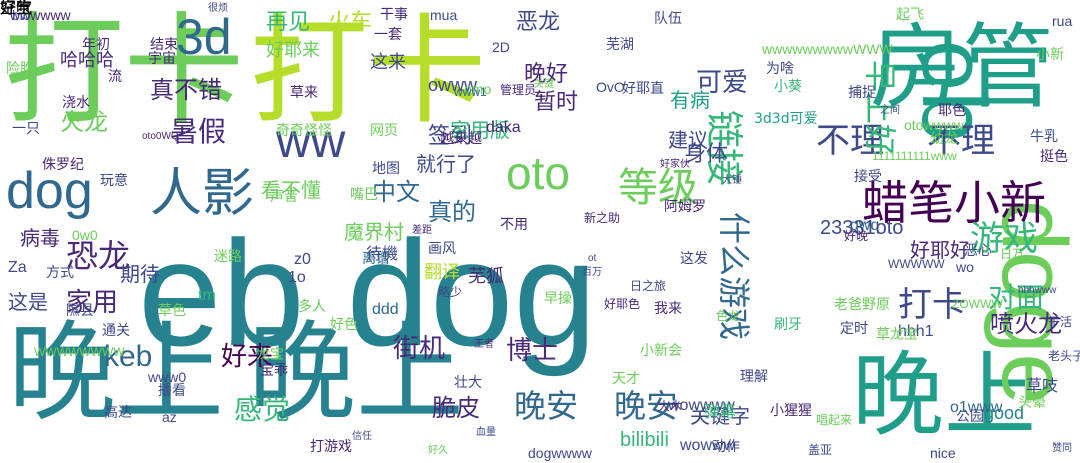 This screenshot has height=463, width=1080. What do you see at coordinates (486, 276) in the screenshot?
I see `word: 芜狐` at bounding box center [486, 276].